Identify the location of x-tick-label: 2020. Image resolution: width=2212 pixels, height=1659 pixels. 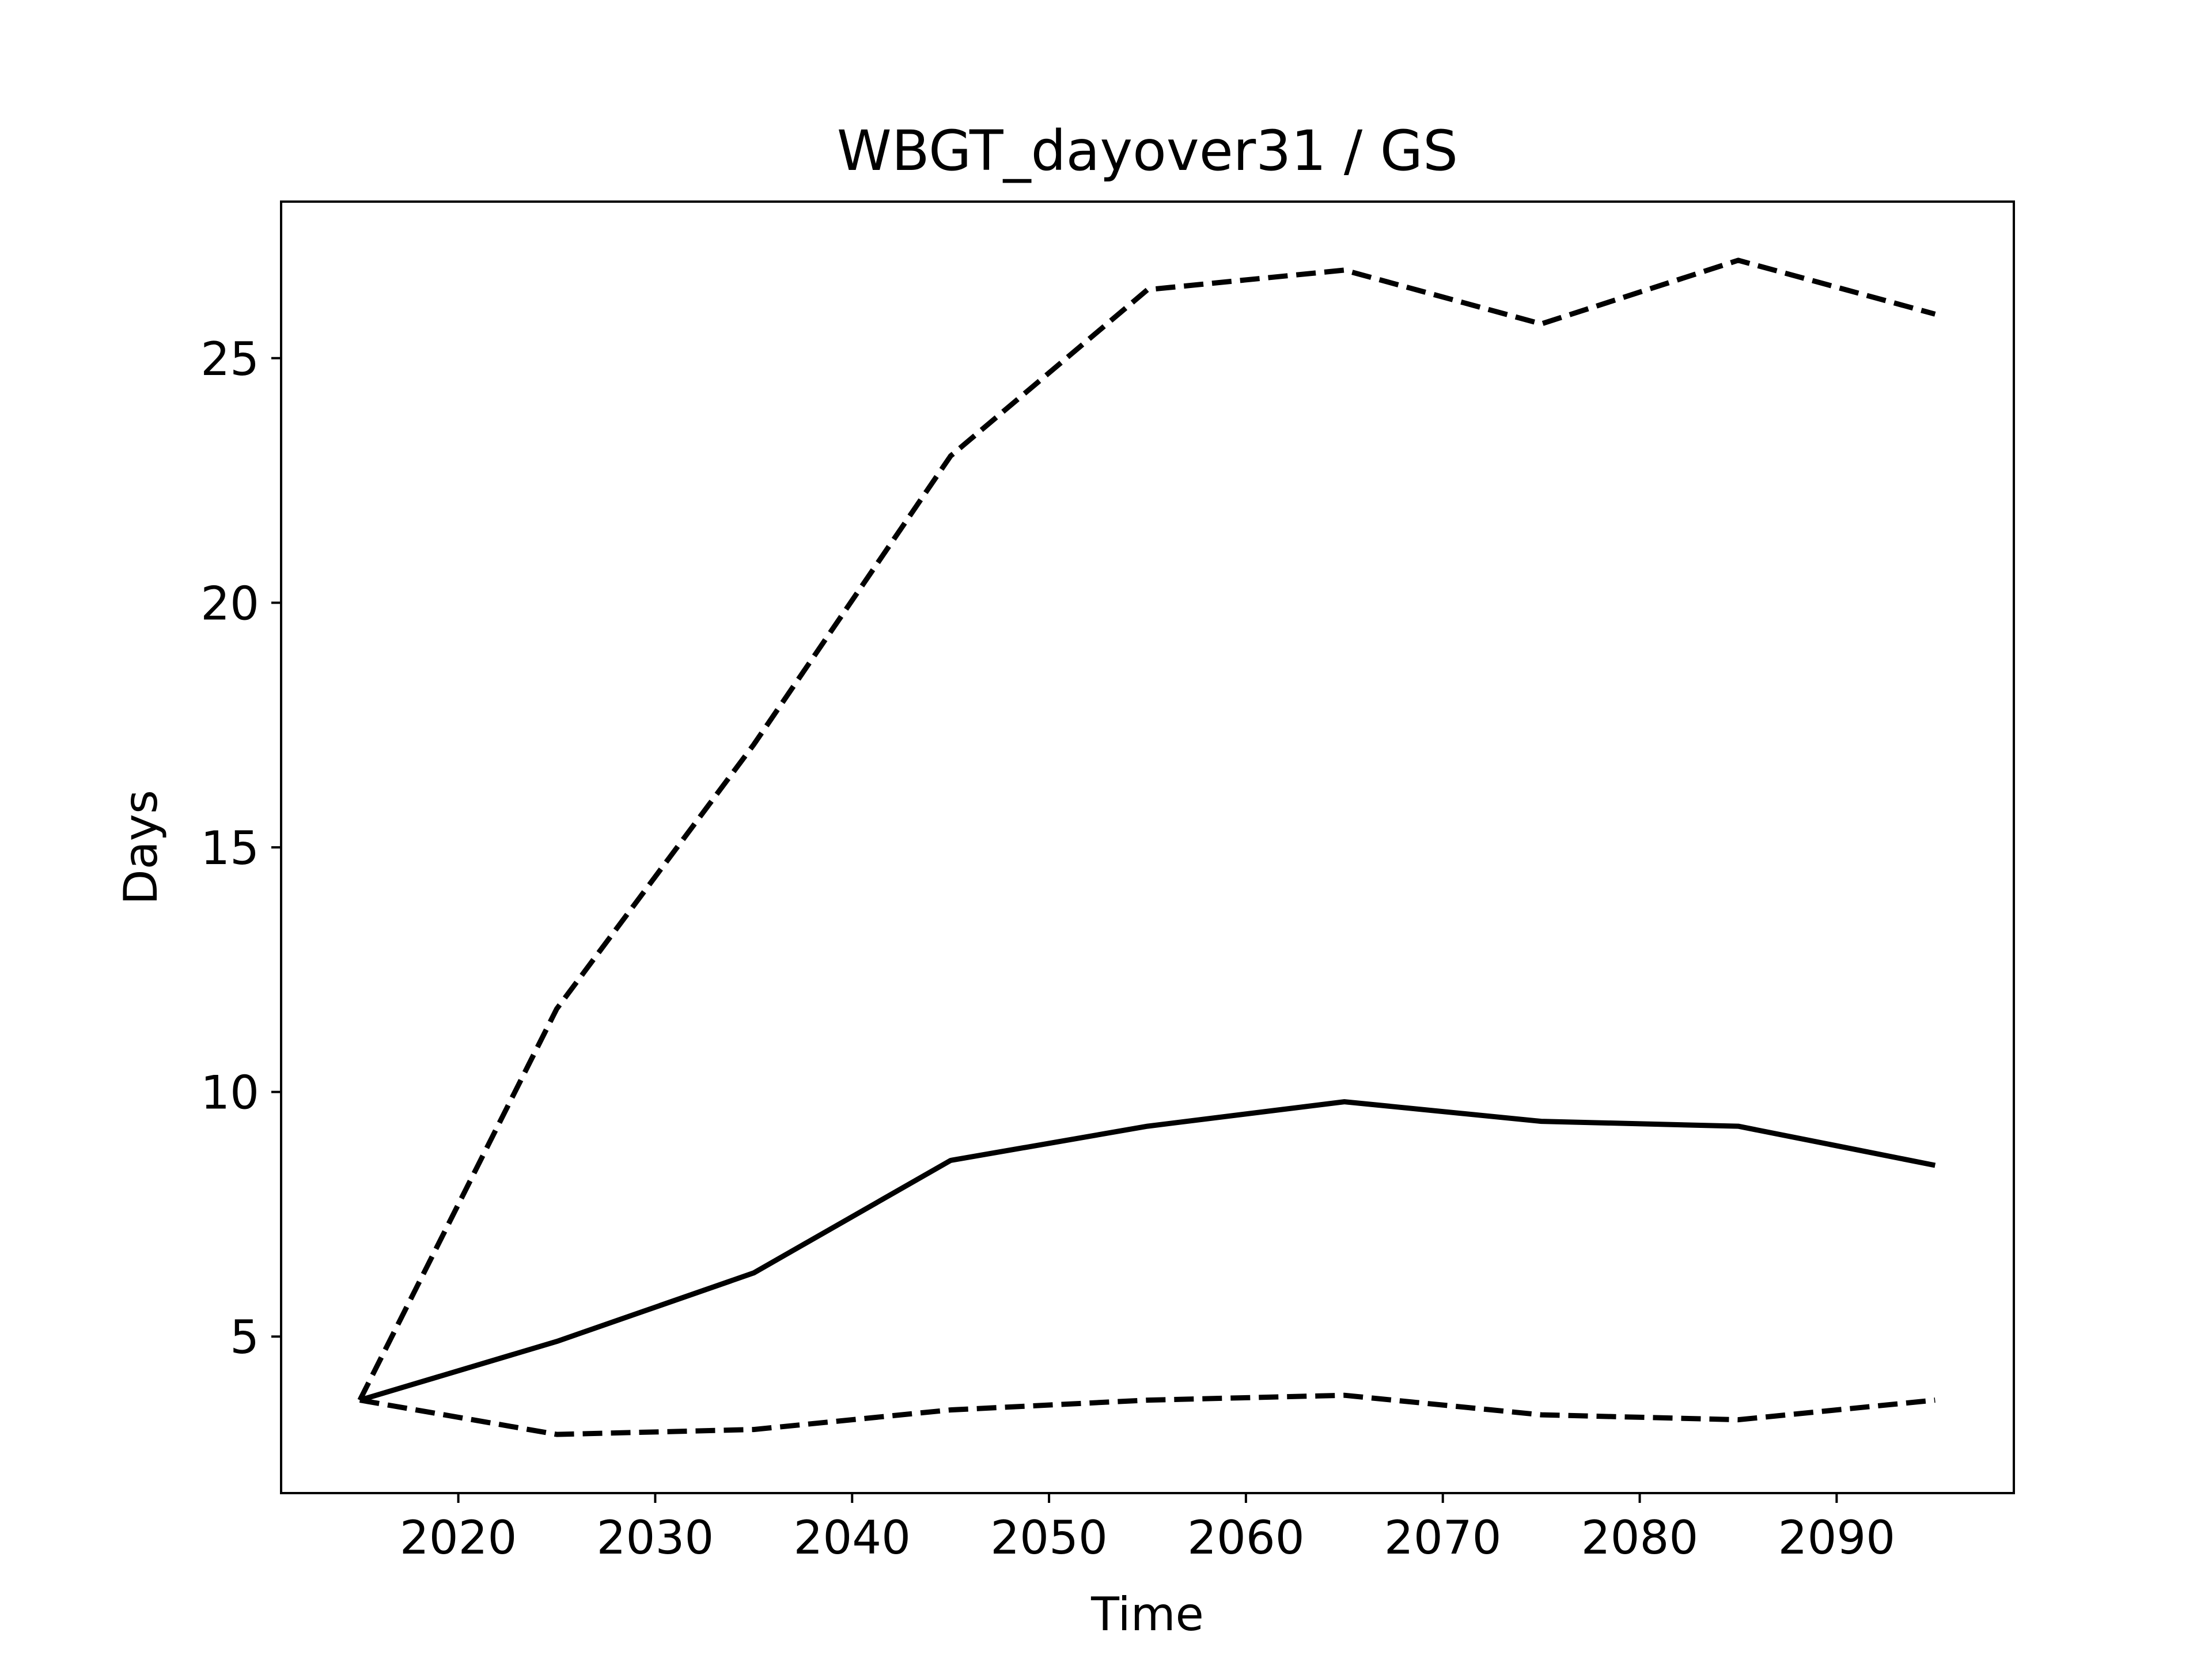
(458, 1538).